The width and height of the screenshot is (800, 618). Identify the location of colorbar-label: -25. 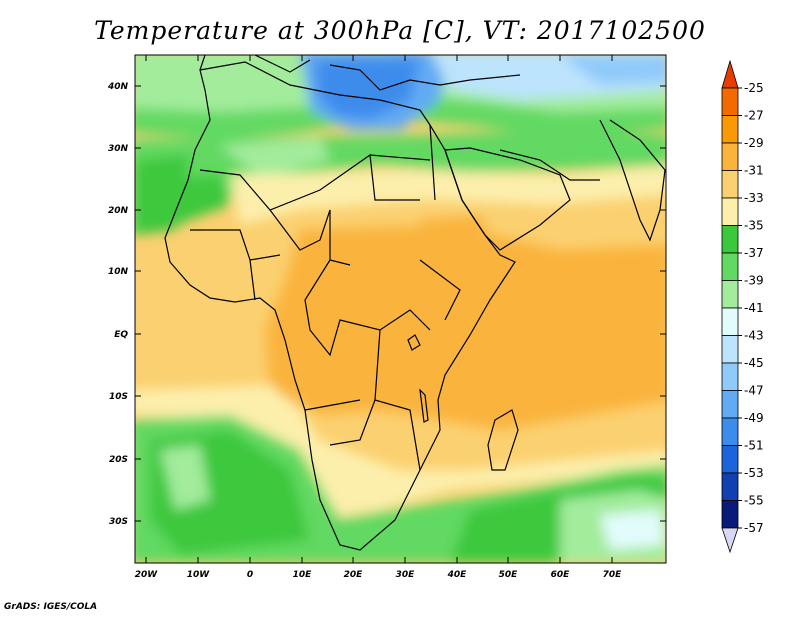
(754, 88).